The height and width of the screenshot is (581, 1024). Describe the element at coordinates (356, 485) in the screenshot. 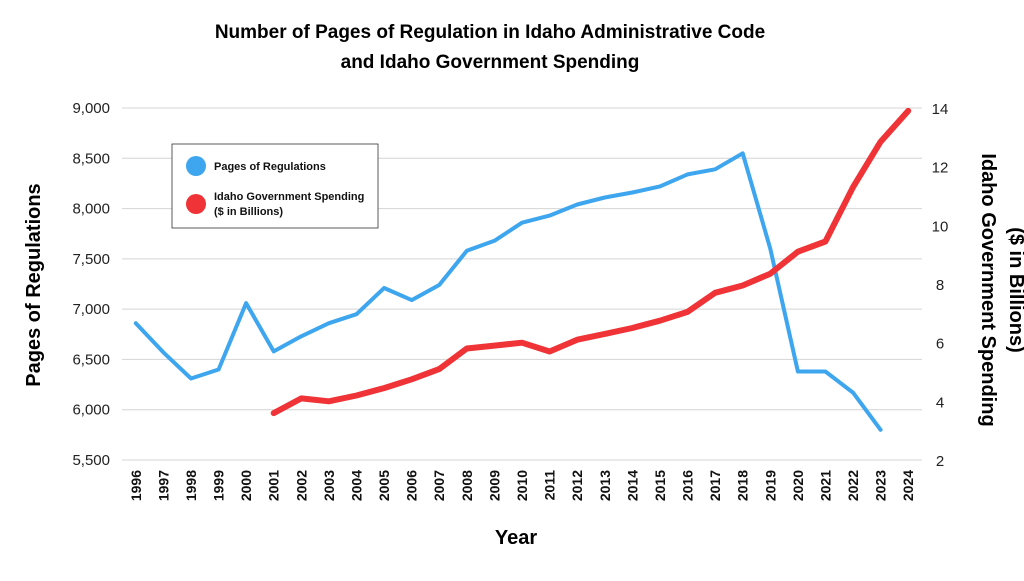

I see `x-tick-label: 2004` at that location.